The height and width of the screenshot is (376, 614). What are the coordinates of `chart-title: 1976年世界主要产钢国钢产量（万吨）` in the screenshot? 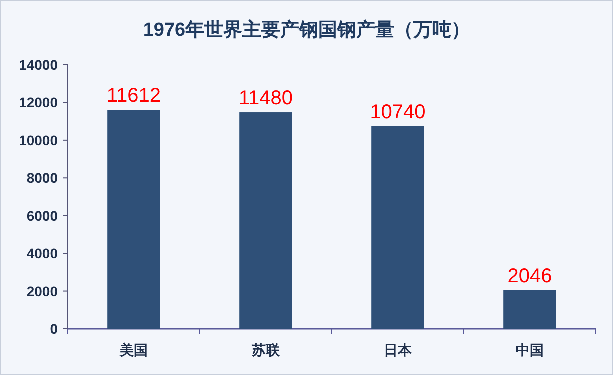 It's located at (307, 30).